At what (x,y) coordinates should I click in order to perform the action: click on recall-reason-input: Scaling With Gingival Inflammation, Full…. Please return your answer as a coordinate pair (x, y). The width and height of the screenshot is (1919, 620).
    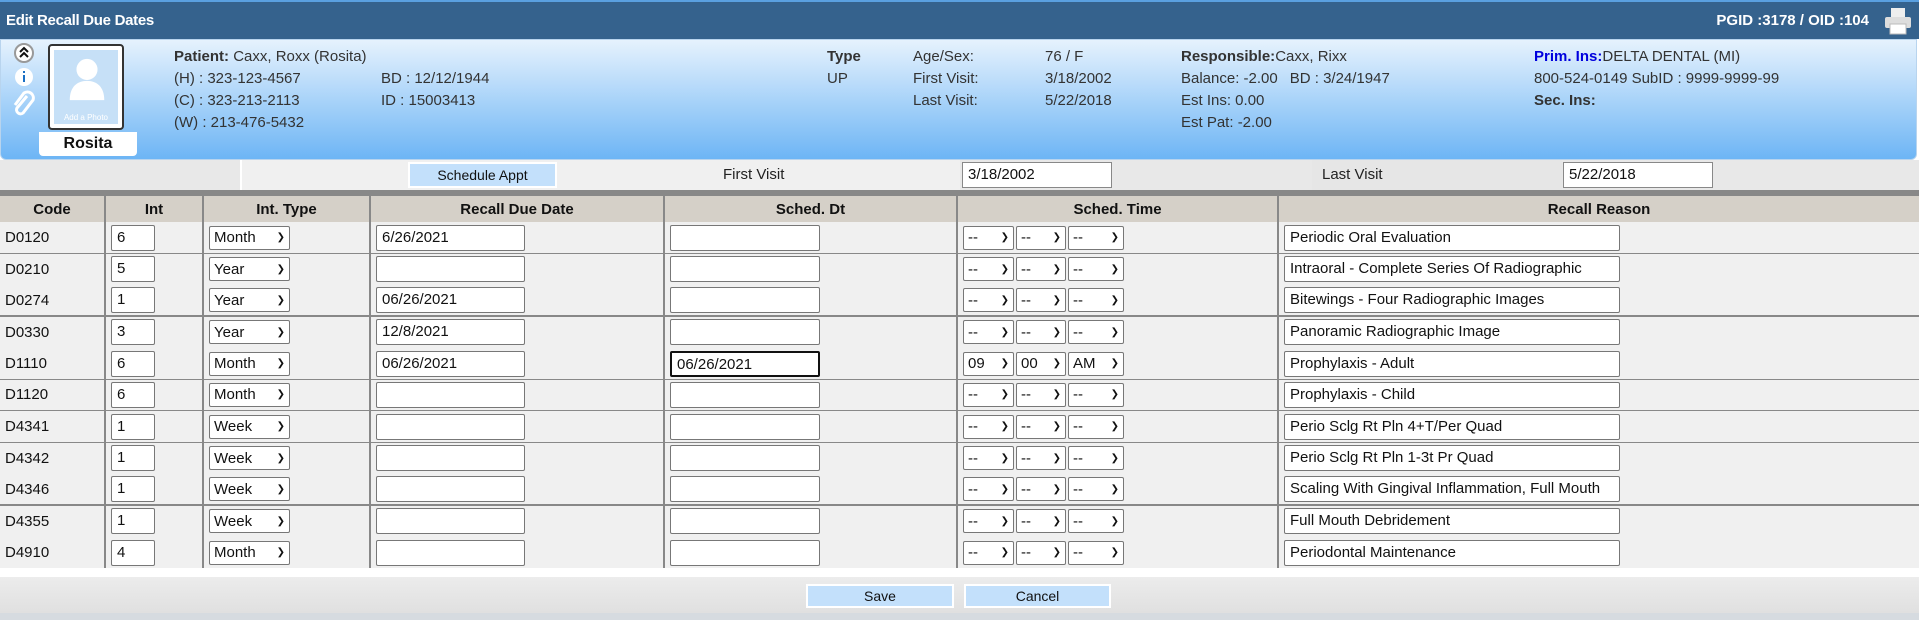
    Looking at the image, I should click on (1452, 489).